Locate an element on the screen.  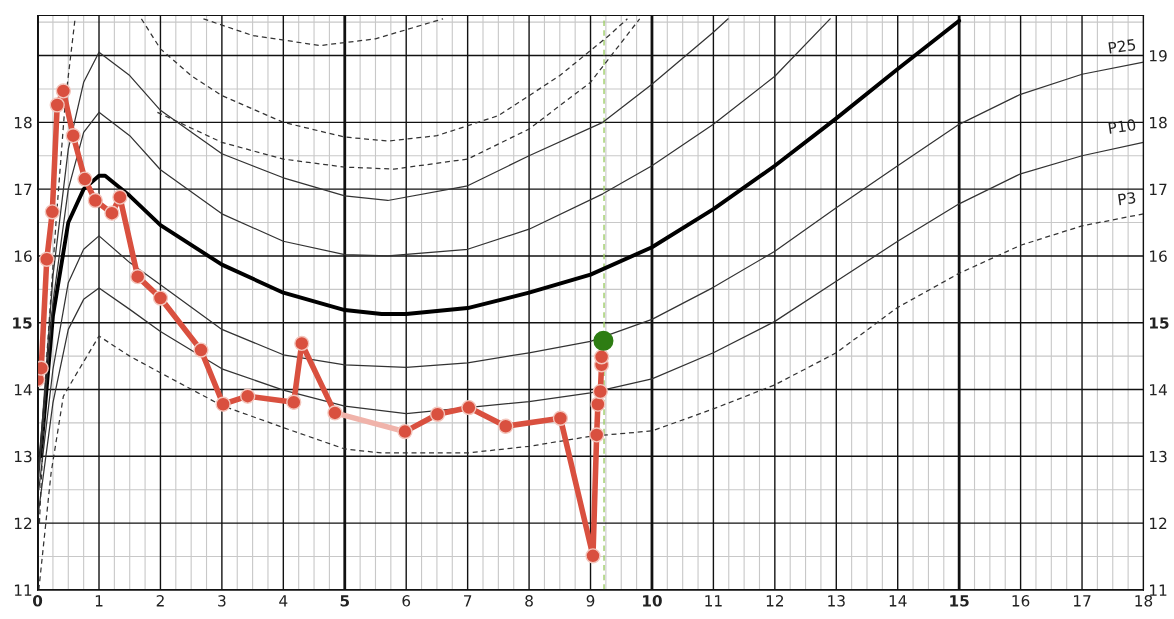
x-tick-label: 14 is located at coordinates (898, 601).